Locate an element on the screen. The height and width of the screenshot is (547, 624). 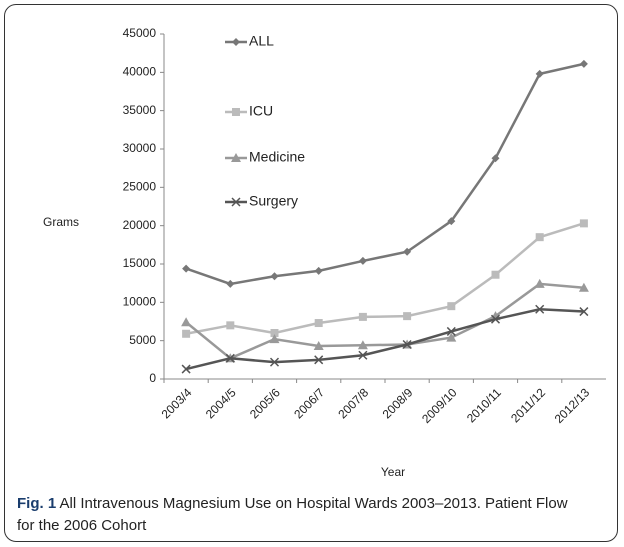
caption-label: Fig. 1 is located at coordinates (37, 503).